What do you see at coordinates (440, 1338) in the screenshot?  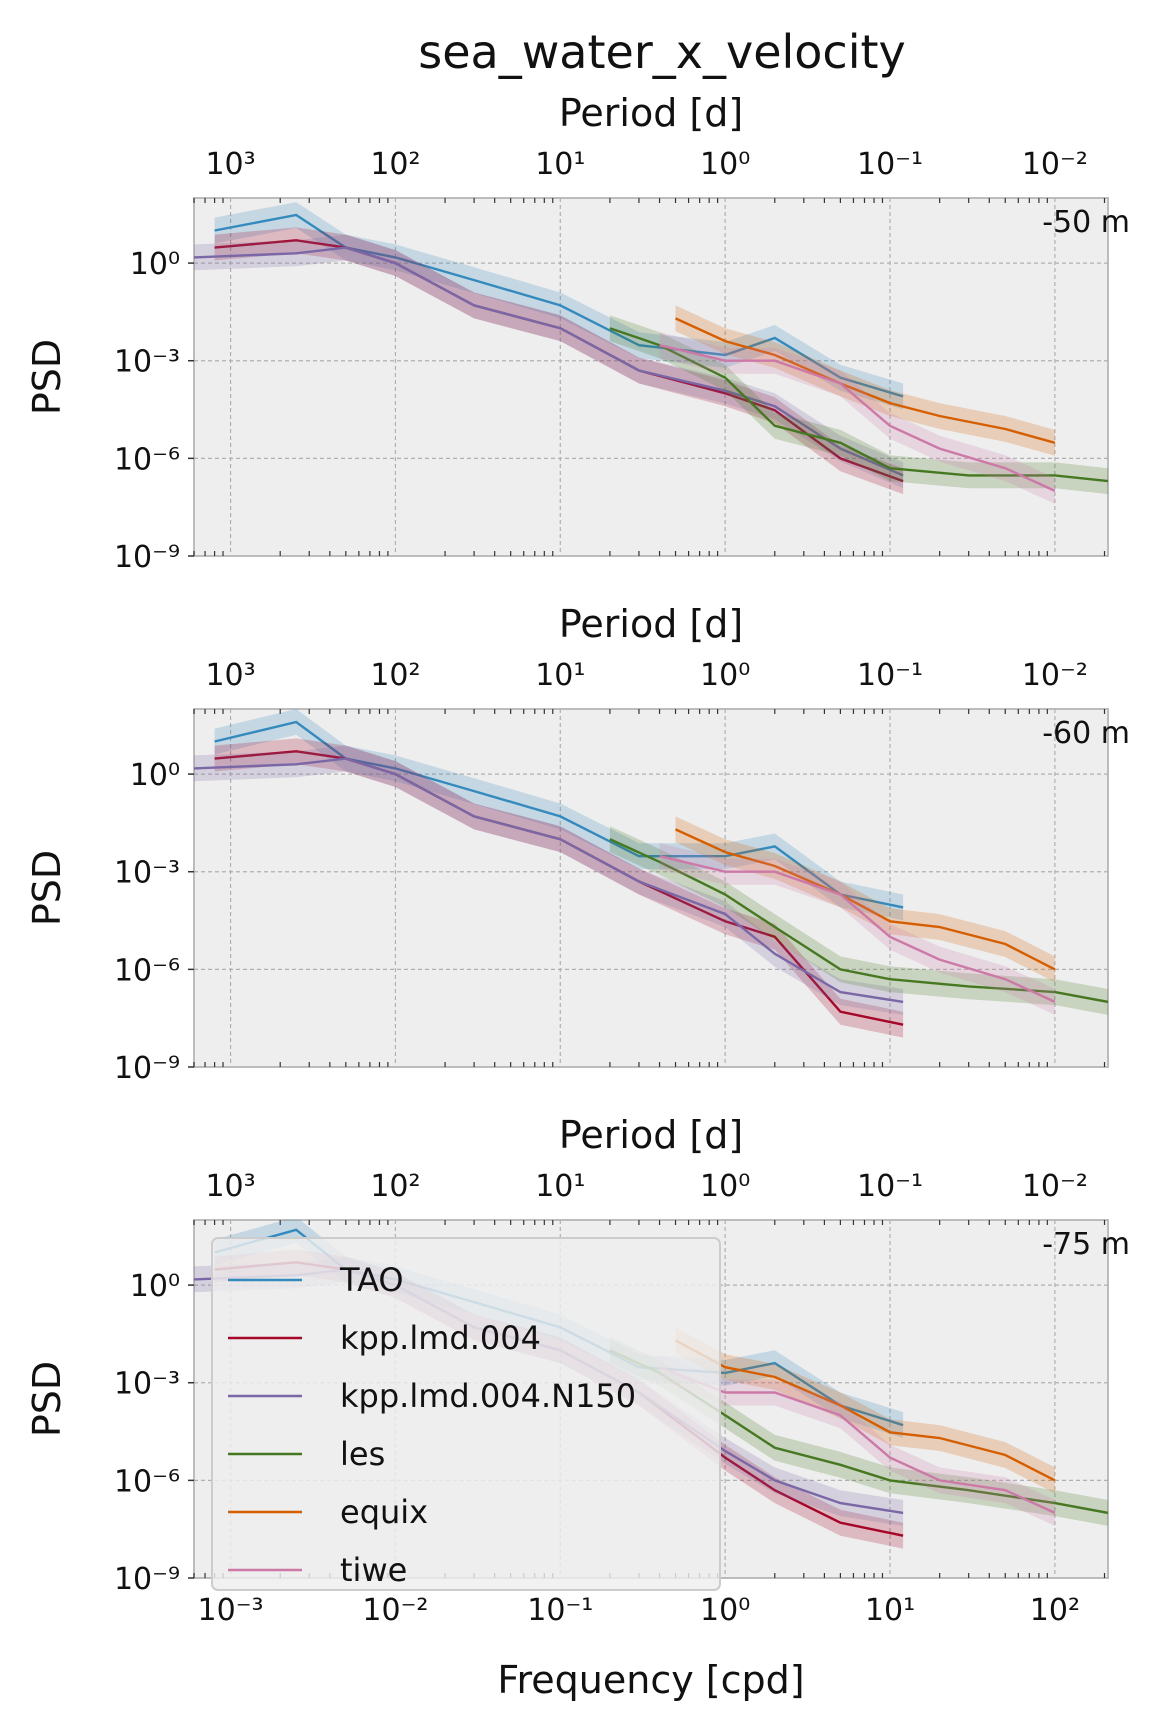 I see `legend-label: kpp.lmd.004` at bounding box center [440, 1338].